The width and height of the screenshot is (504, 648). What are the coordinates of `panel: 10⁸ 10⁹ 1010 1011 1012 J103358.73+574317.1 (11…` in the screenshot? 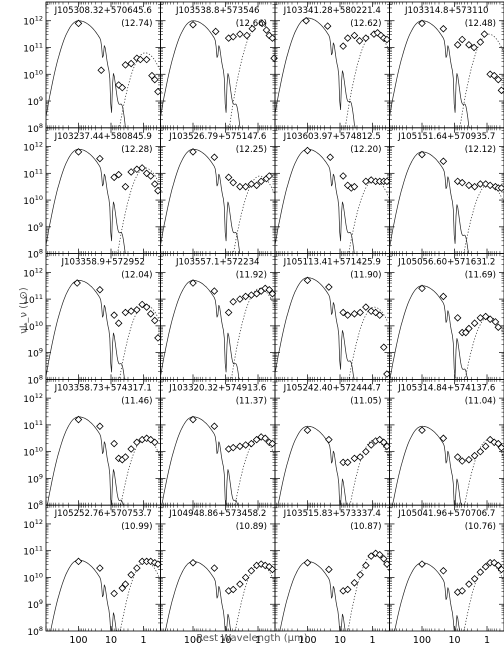 It's located at (92, 445).